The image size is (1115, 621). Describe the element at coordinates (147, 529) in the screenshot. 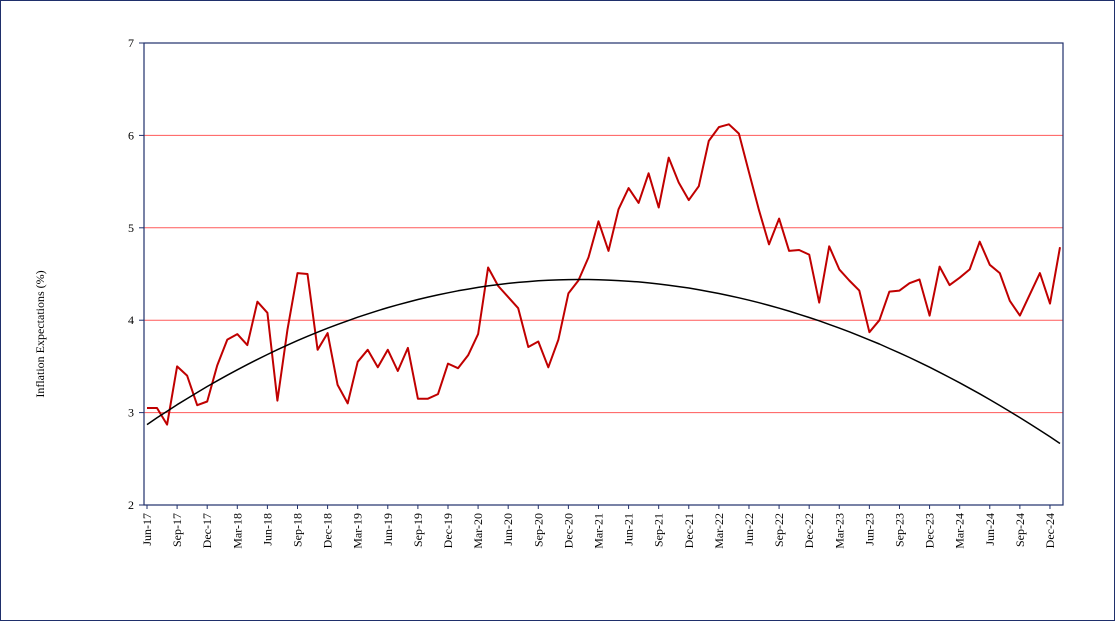

I see `x-tick-label: Jun-17` at that location.